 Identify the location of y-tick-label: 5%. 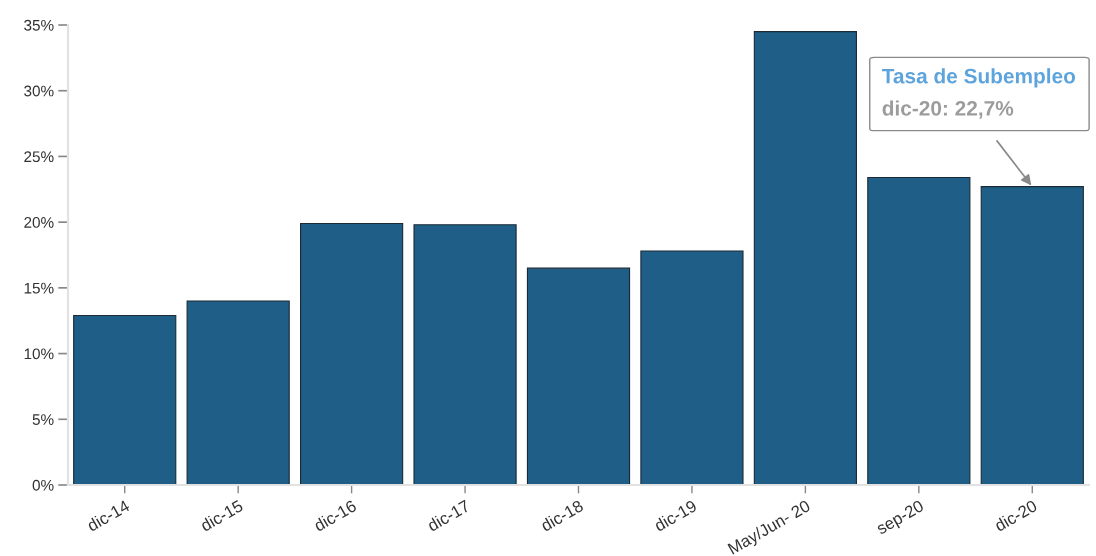
(43, 419).